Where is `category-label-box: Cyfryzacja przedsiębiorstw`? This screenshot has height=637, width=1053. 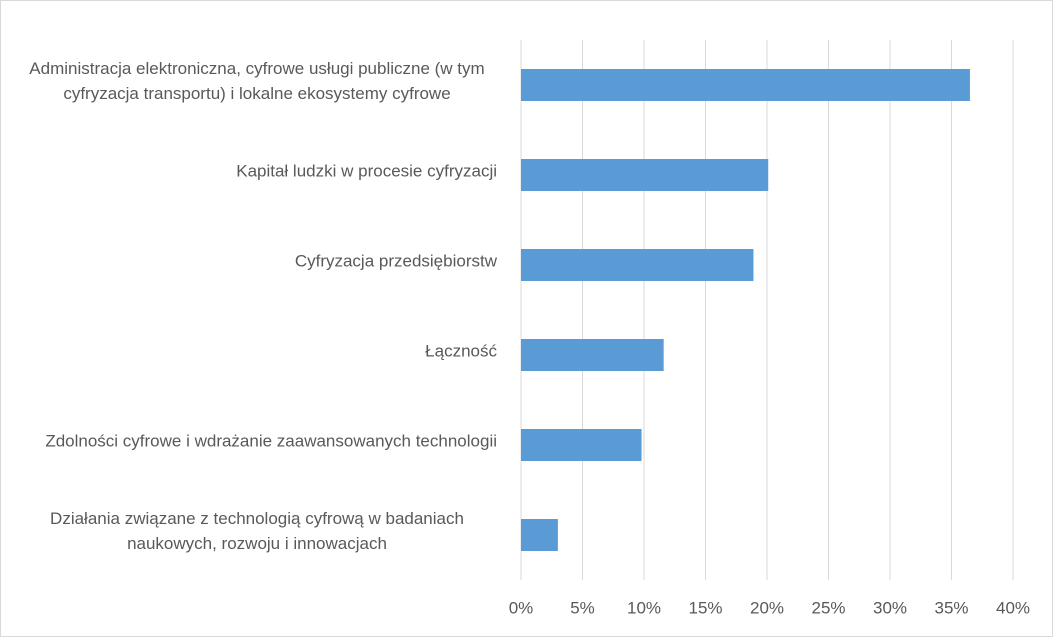
category-label-box: Cyfryzacja przedsiębiorstw is located at coordinates (253, 261).